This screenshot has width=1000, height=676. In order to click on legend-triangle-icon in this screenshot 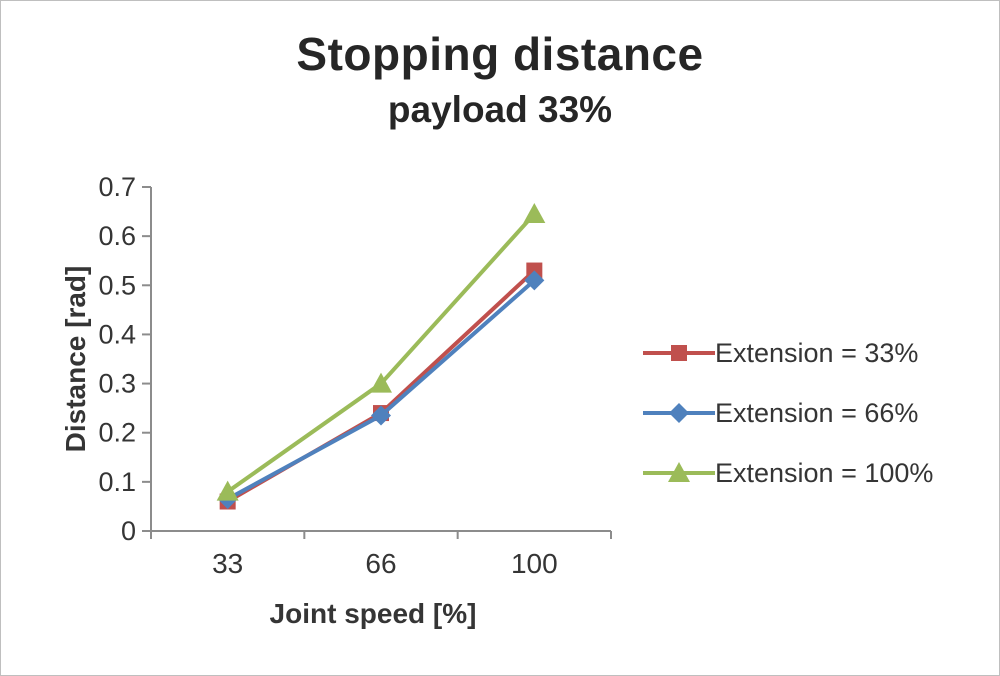, I will do `click(679, 472)`.